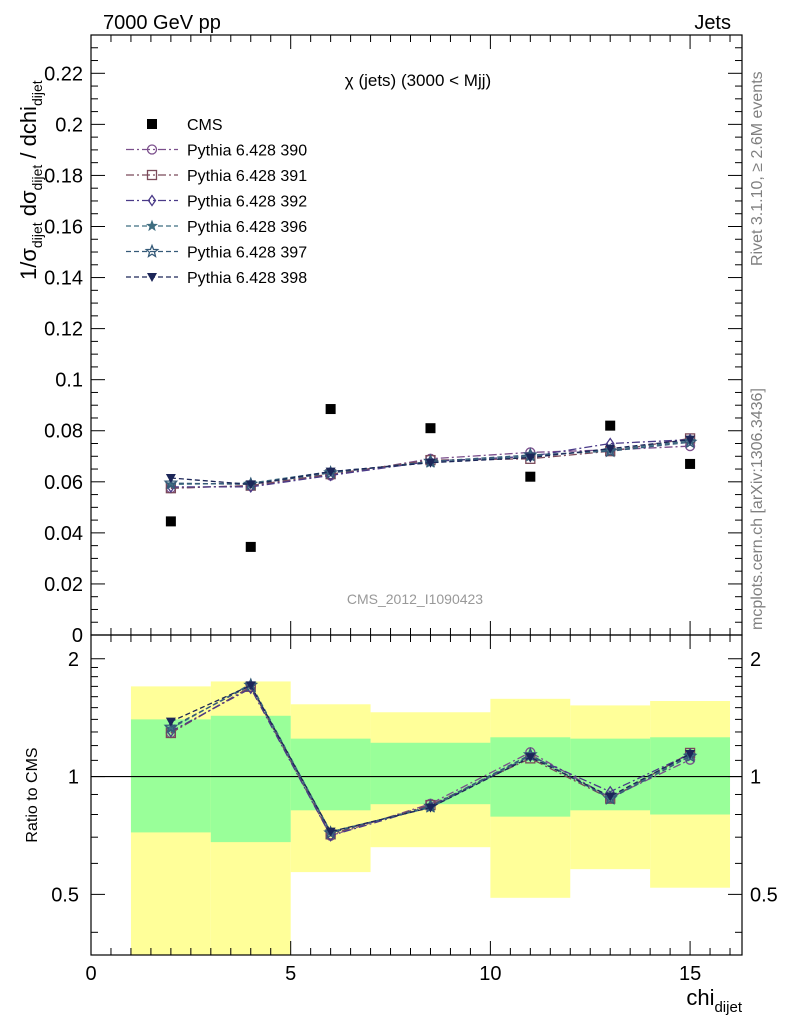  I want to click on legend-label-0: Pythia 6.428 390, so click(247, 151).